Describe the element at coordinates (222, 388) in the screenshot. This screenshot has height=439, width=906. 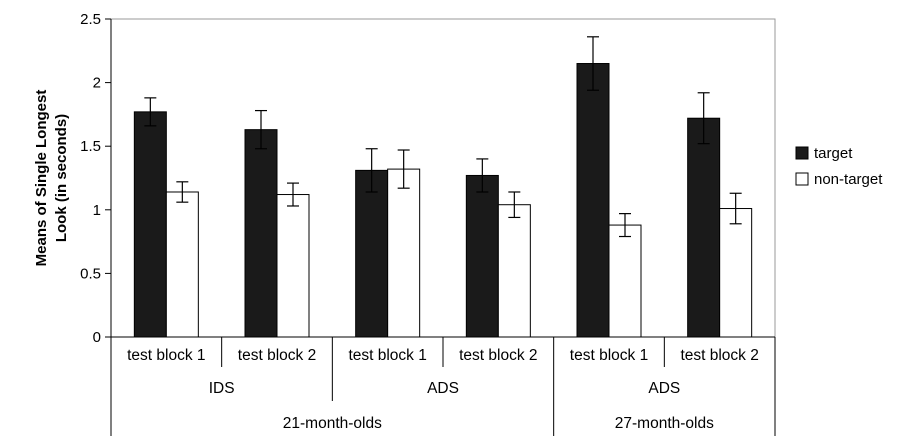
I see `x-group-label-speech: IDS` at that location.